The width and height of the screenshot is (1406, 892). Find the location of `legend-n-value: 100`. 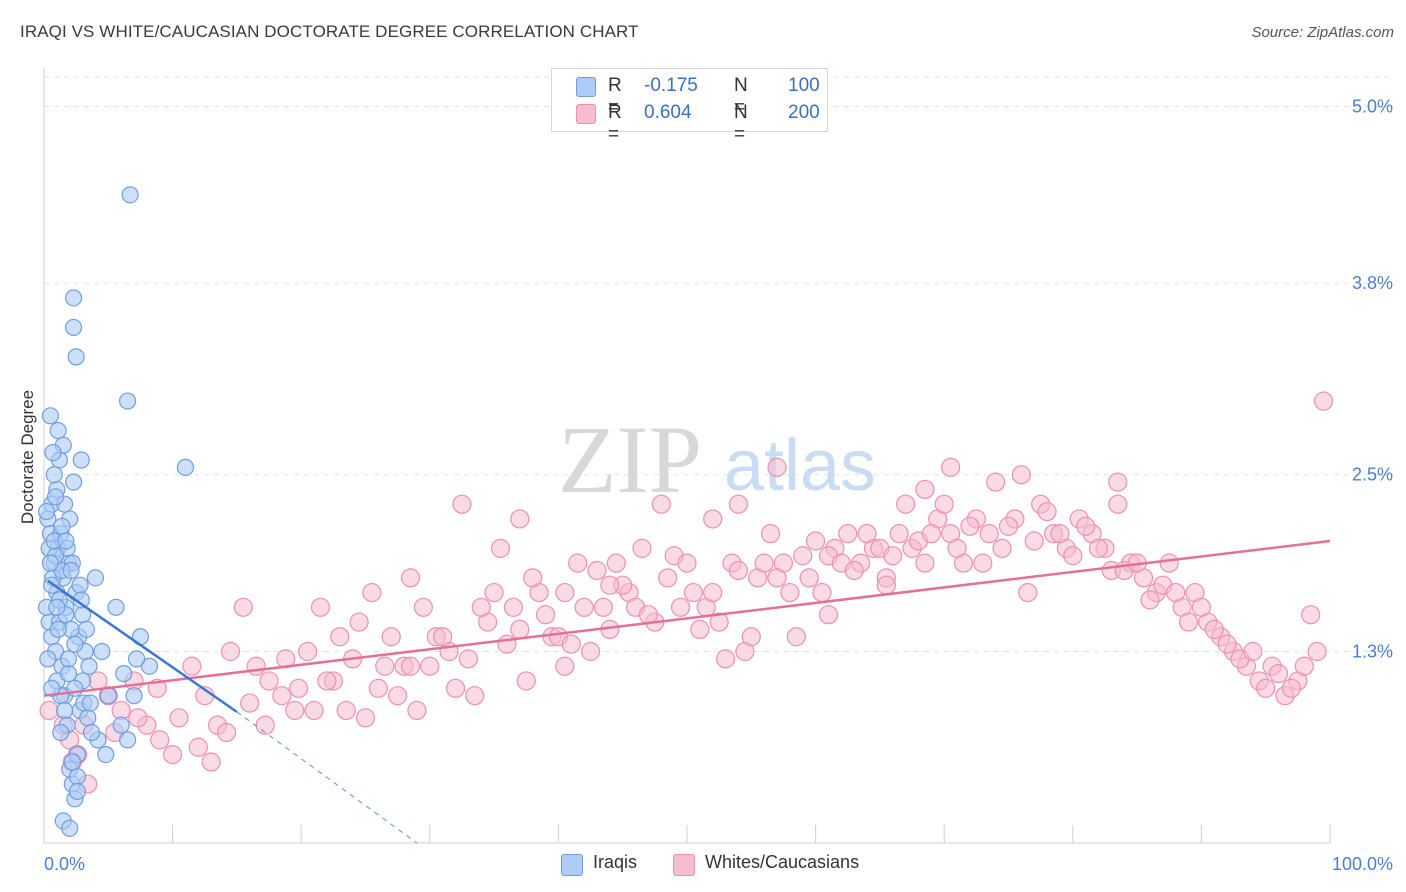

legend-n-value: 100 is located at coordinates (804, 85).